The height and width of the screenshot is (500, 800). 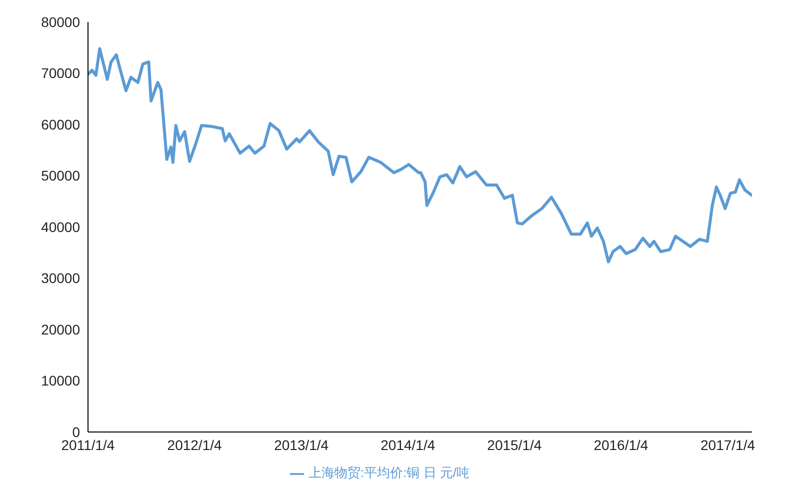 I want to click on y-tick-label: 40000, so click(x=60, y=226).